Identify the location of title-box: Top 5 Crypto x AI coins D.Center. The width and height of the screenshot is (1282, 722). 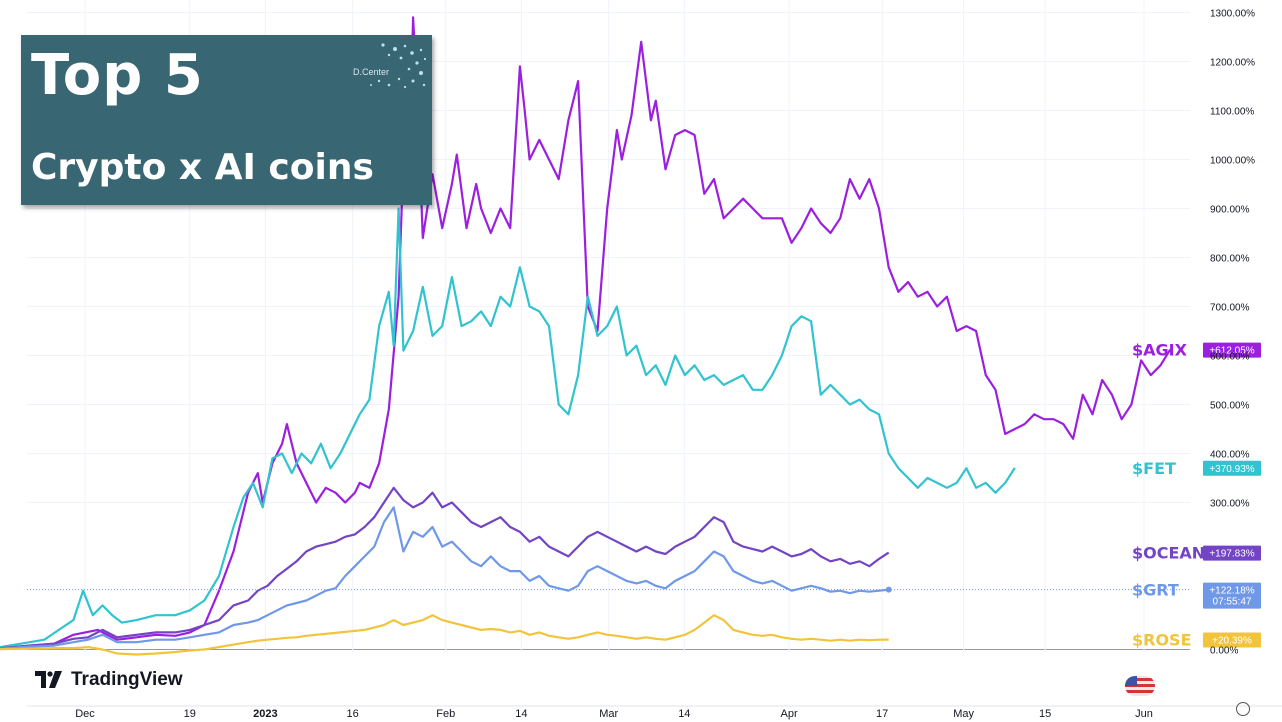
(226, 120).